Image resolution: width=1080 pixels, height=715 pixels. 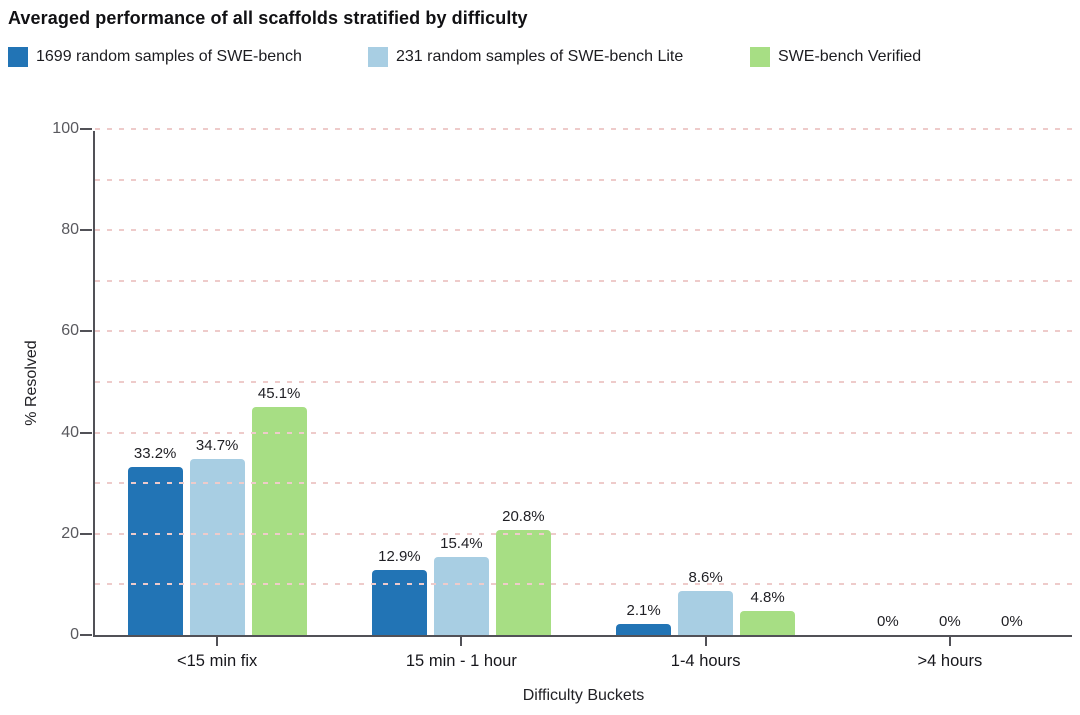 I want to click on legend-label-swe-bench-lite: 231 random samples of SWE-bench Lite, so click(x=540, y=56).